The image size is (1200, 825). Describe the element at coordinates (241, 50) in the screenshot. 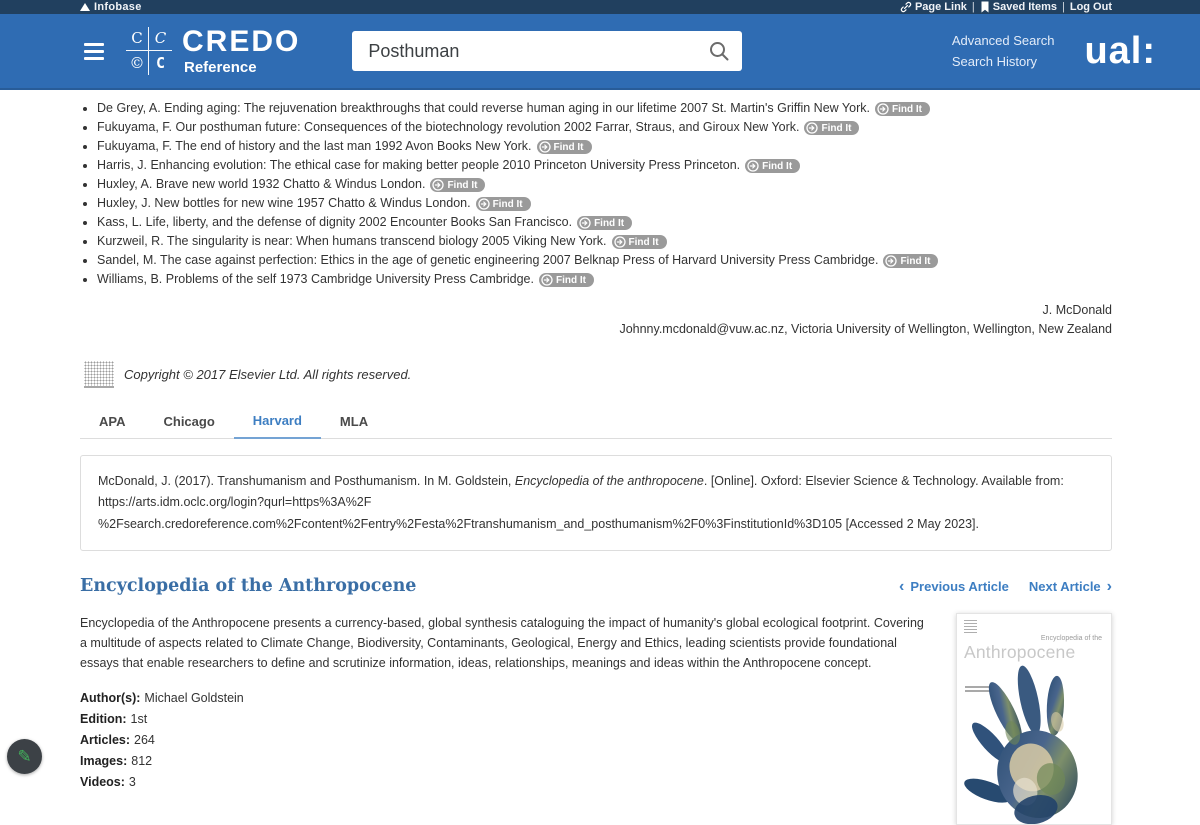

I see `credo-logo-text: CREDO Reference` at that location.